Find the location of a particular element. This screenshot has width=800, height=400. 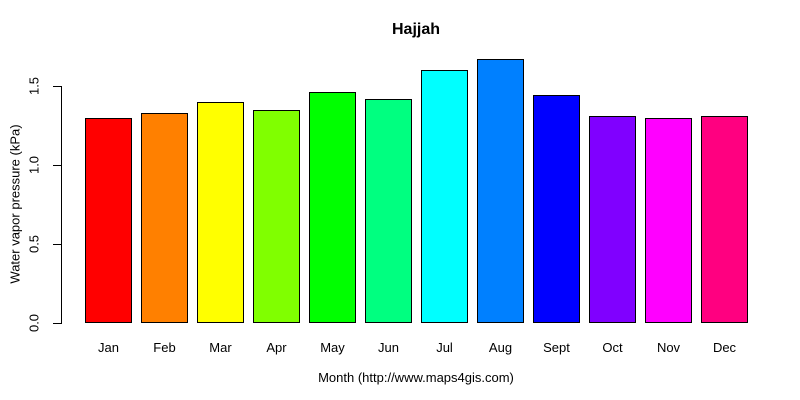

y-tick-label: 0.0 is located at coordinates (34, 323).